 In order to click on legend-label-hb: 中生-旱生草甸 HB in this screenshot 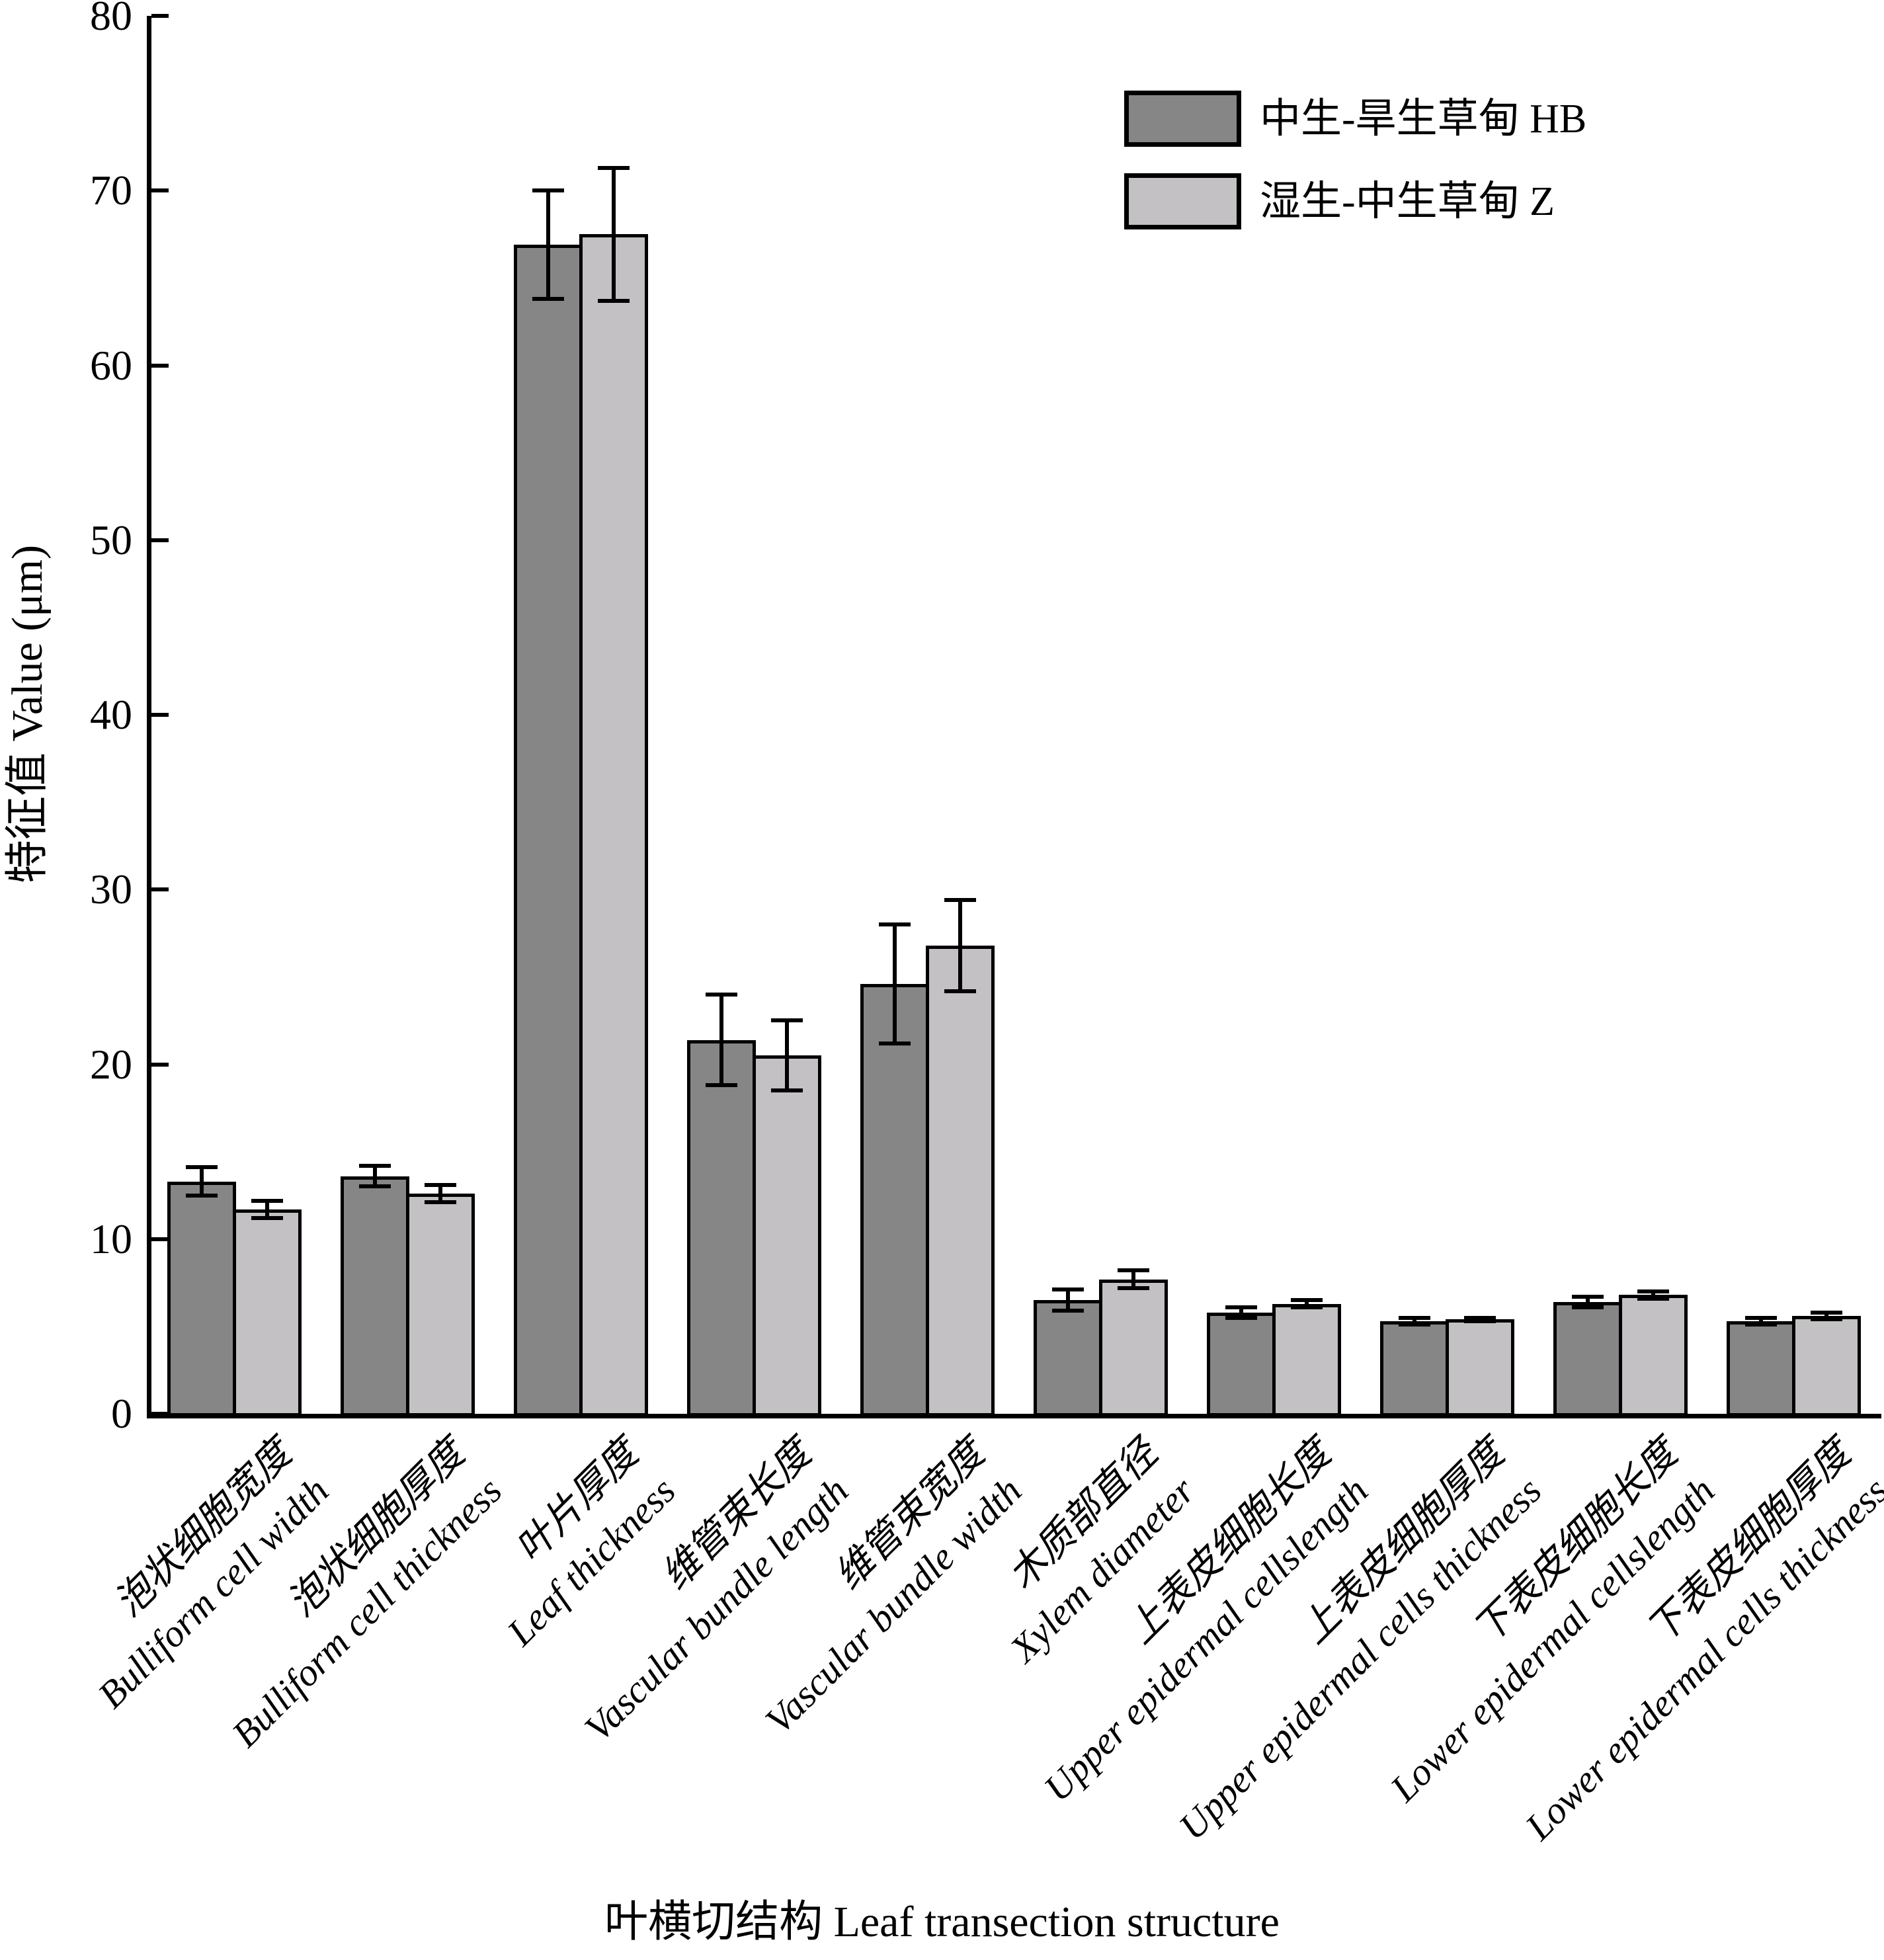, I will do `click(1423, 119)`.